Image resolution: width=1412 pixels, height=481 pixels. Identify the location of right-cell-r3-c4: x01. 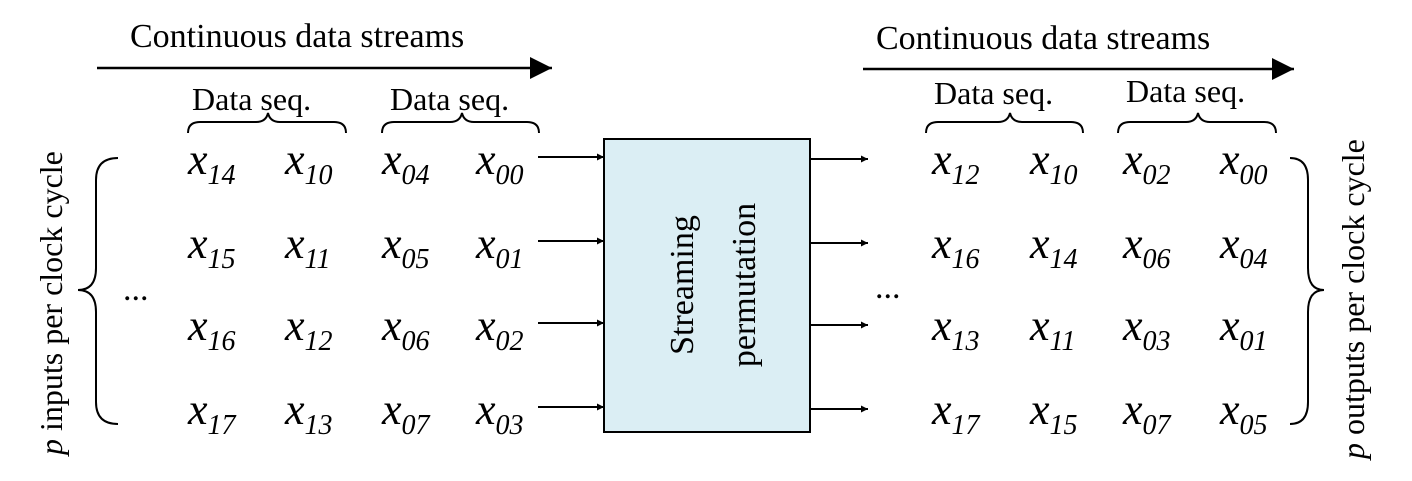
(1243, 329).